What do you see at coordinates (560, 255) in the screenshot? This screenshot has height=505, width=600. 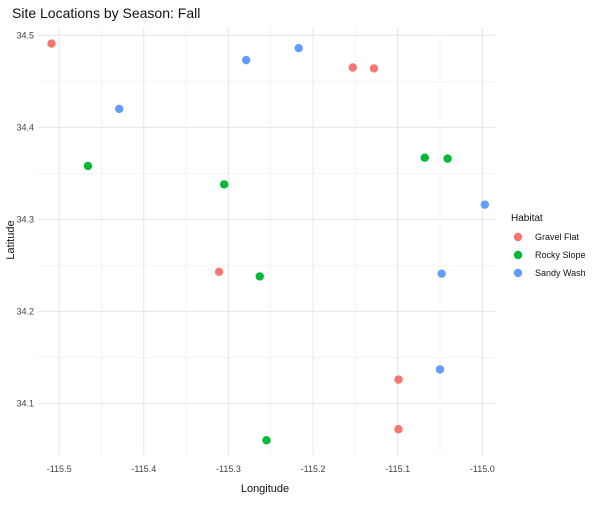 I see `legend-label-rocky-slope: Rocky Slope` at bounding box center [560, 255].